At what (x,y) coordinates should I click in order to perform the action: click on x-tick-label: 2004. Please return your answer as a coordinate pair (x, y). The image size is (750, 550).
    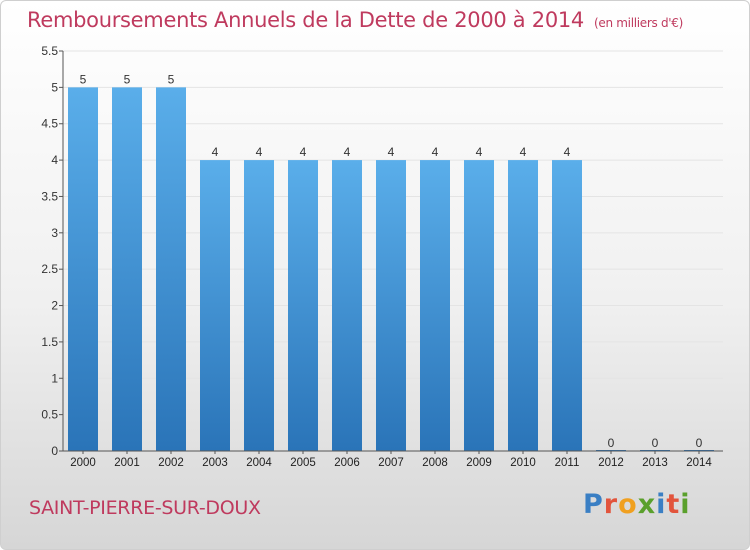
    Looking at the image, I should click on (259, 463).